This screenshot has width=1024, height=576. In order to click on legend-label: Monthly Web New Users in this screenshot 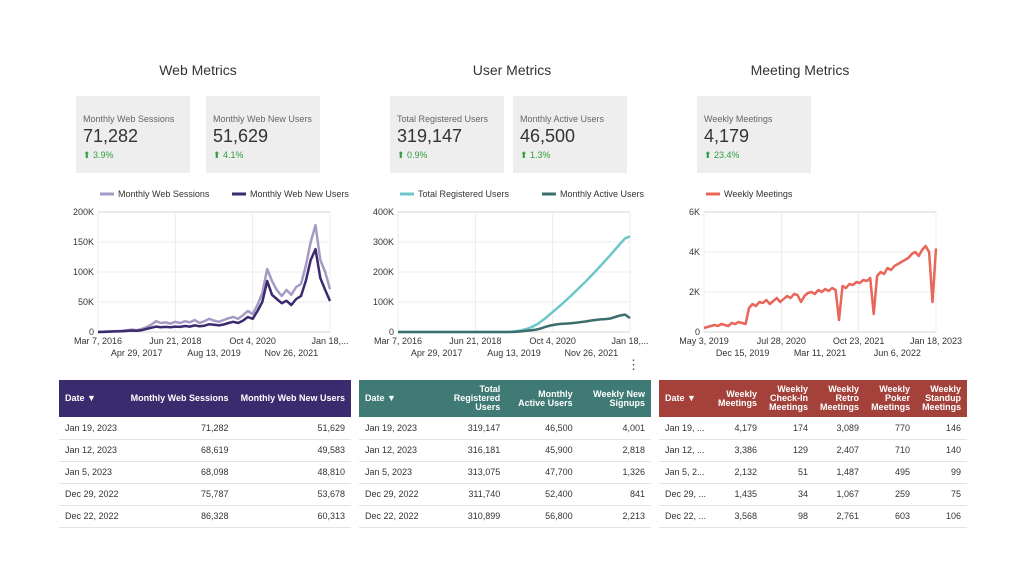, I will do `click(299, 194)`.